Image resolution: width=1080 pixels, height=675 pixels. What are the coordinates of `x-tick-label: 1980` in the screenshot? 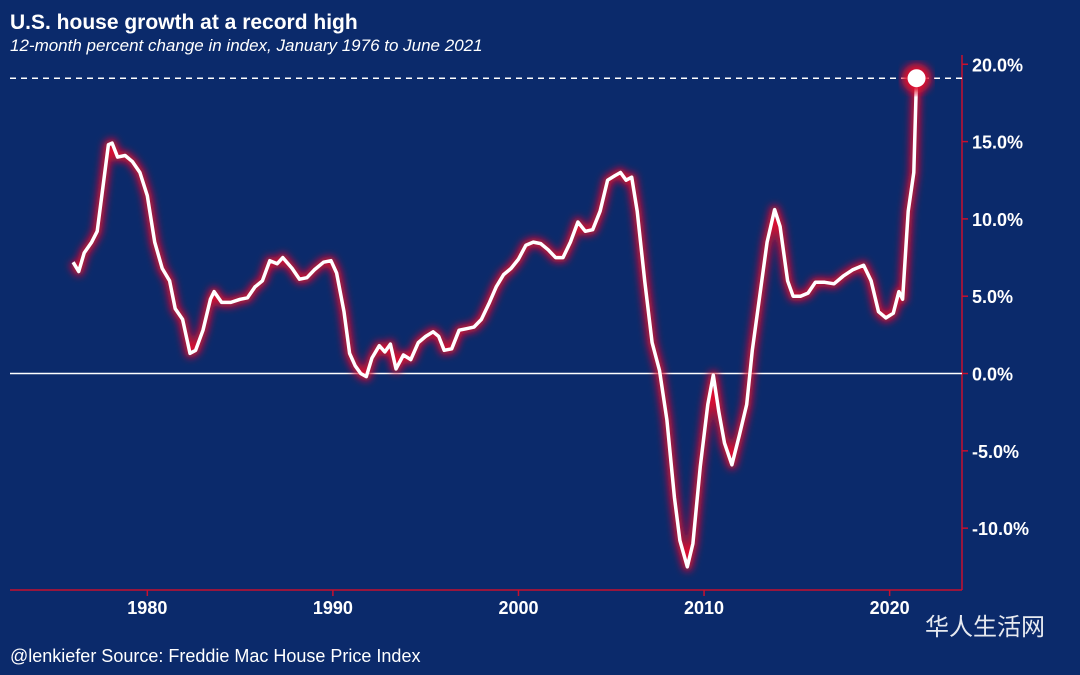 It's located at (147, 608).